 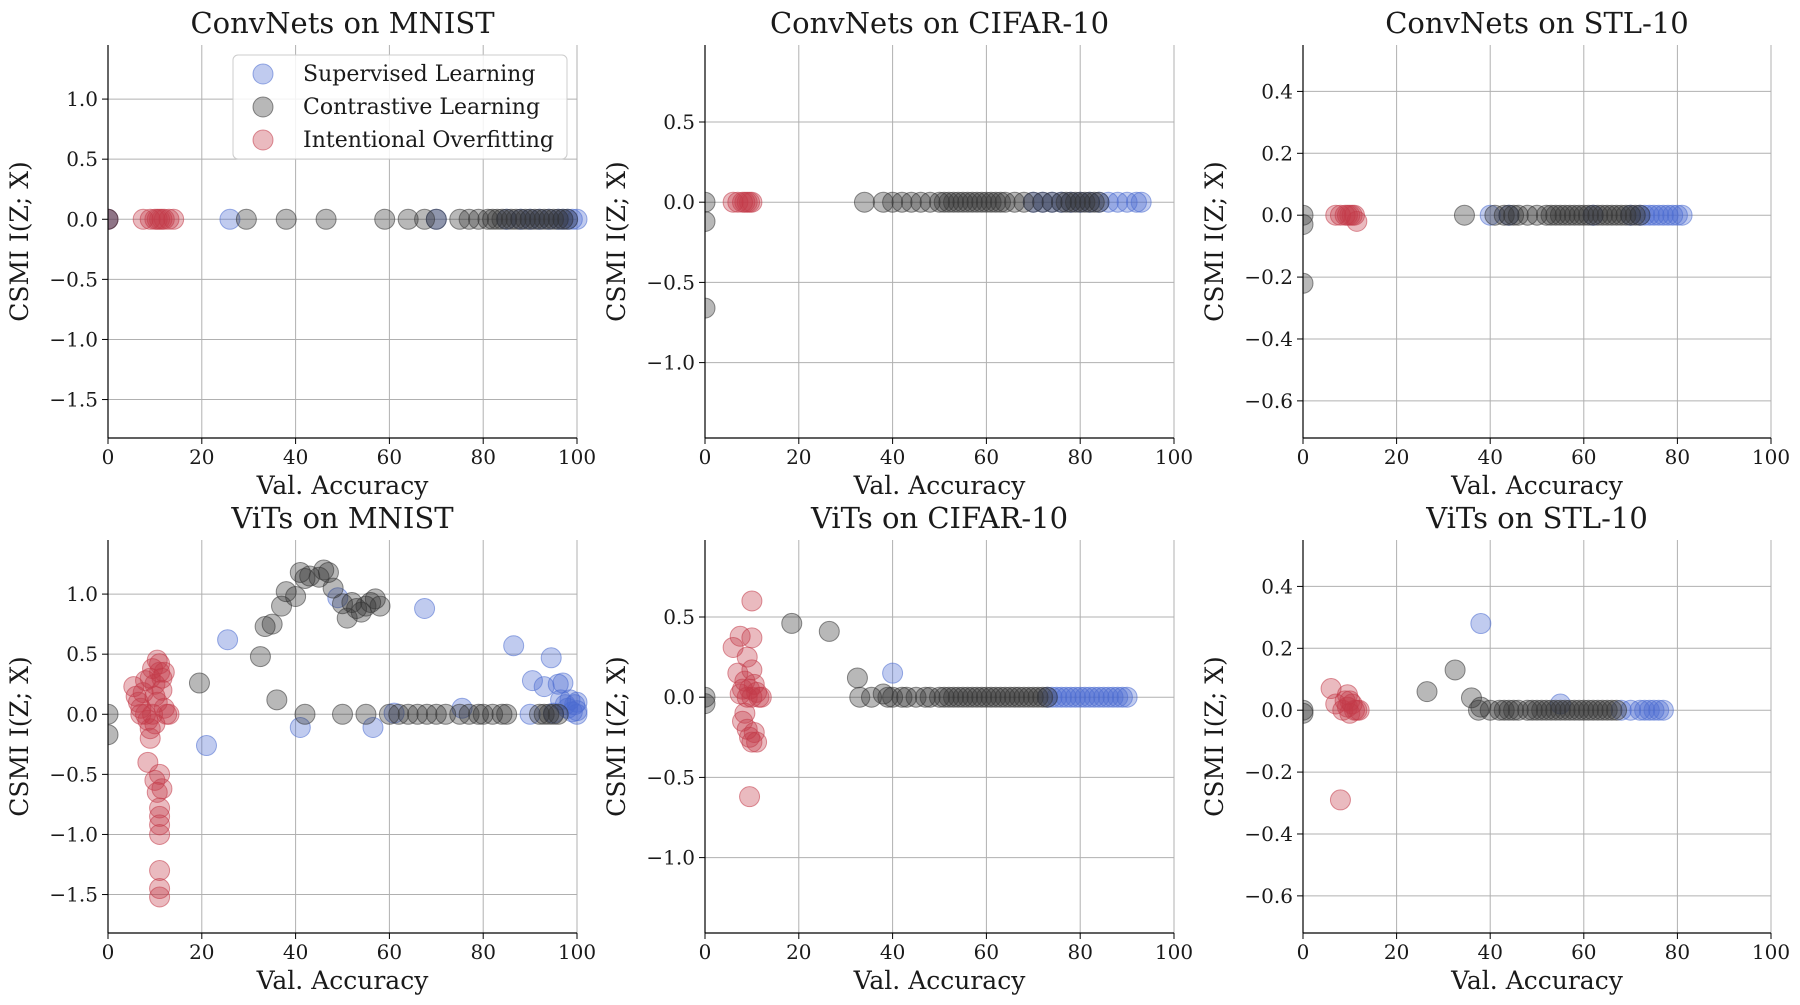 I want to click on y-tick-label: 0.2, so click(x=1277, y=153).